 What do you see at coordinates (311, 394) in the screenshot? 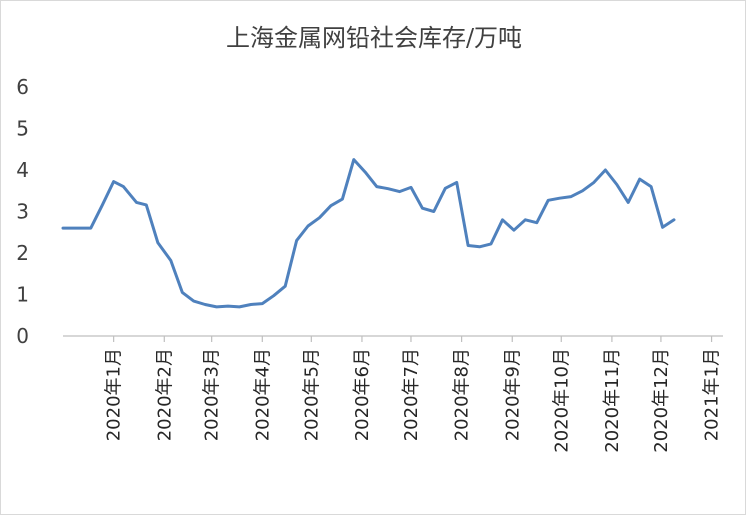
I see `x-tick-label: 2020年5月` at bounding box center [311, 394].